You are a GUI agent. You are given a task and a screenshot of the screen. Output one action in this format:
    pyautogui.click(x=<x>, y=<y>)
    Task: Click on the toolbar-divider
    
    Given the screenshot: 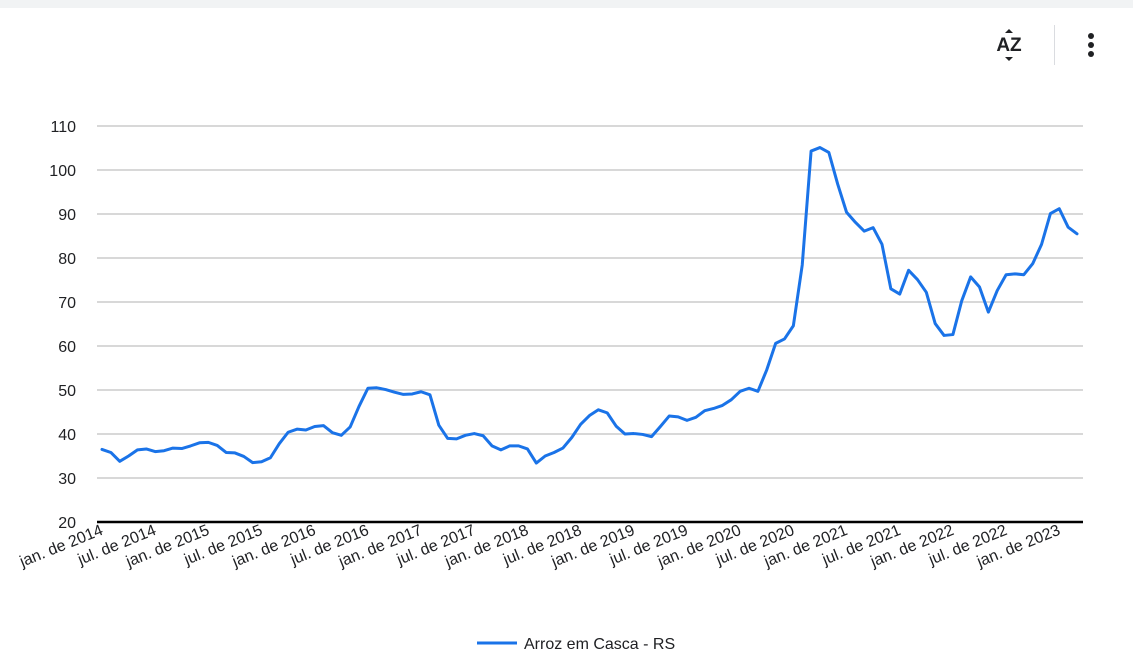 What is the action you would take?
    pyautogui.click(x=1054, y=45)
    